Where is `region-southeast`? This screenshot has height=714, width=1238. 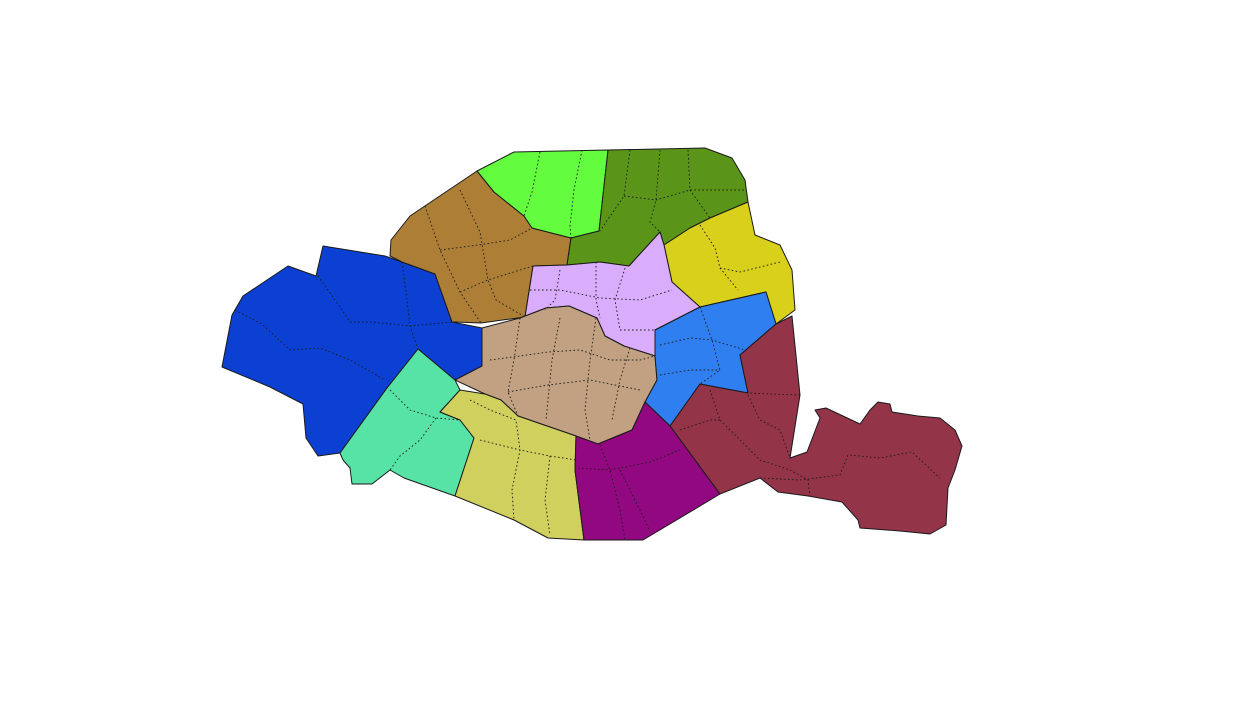
region-southeast is located at coordinates (647, 471).